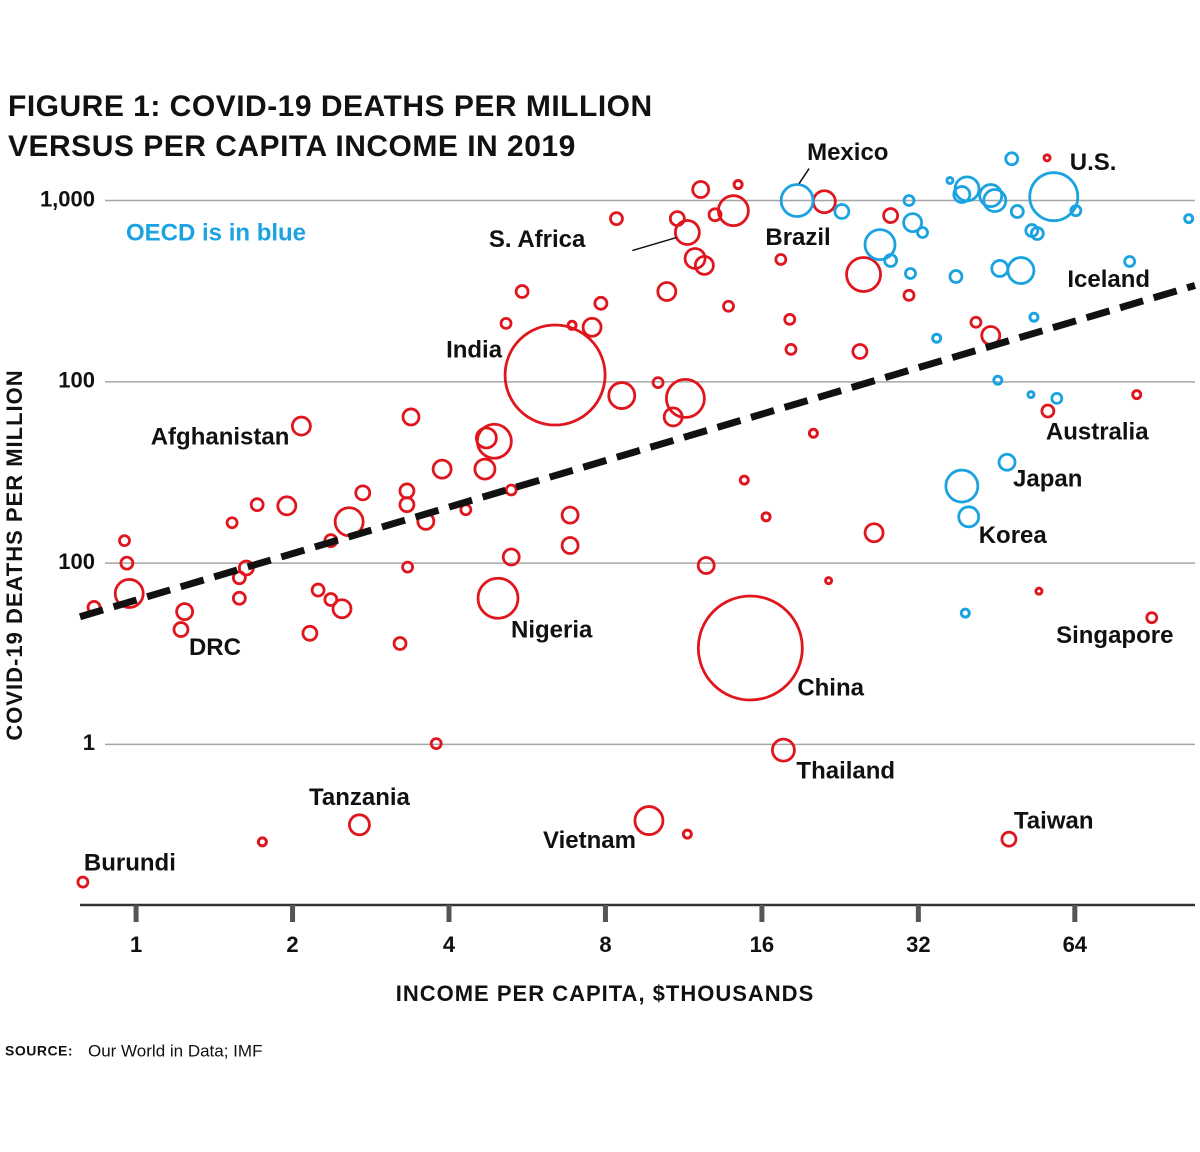 The height and width of the screenshot is (1152, 1200). What do you see at coordinates (292, 146) in the screenshot?
I see `chart-title: VERSUS PER CAPITA INCOME IN 2019` at bounding box center [292, 146].